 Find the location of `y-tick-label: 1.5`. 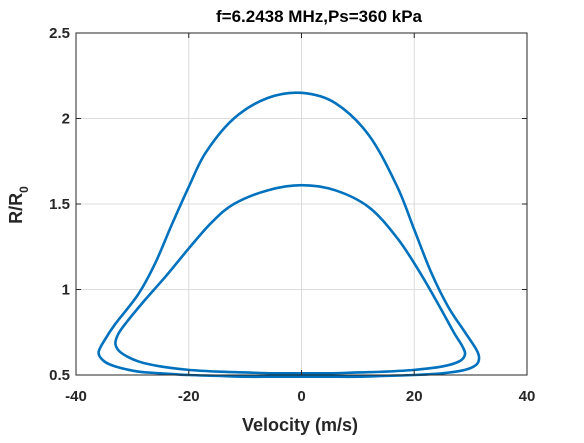

y-tick-label: 1.5 is located at coordinates (59, 204).